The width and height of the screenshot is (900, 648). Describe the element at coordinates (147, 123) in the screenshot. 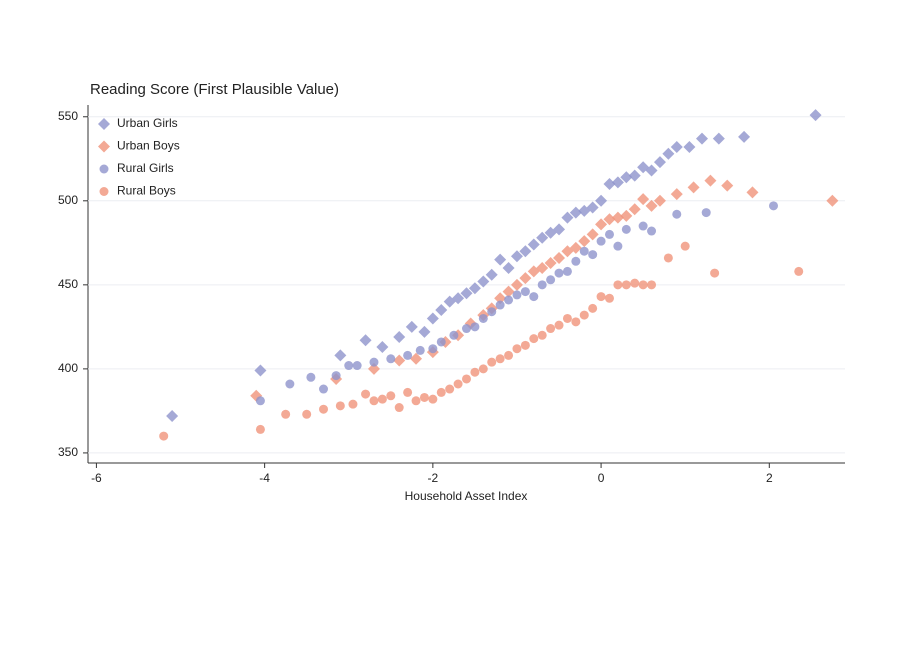

I see `legend-label: Urban Girls` at that location.